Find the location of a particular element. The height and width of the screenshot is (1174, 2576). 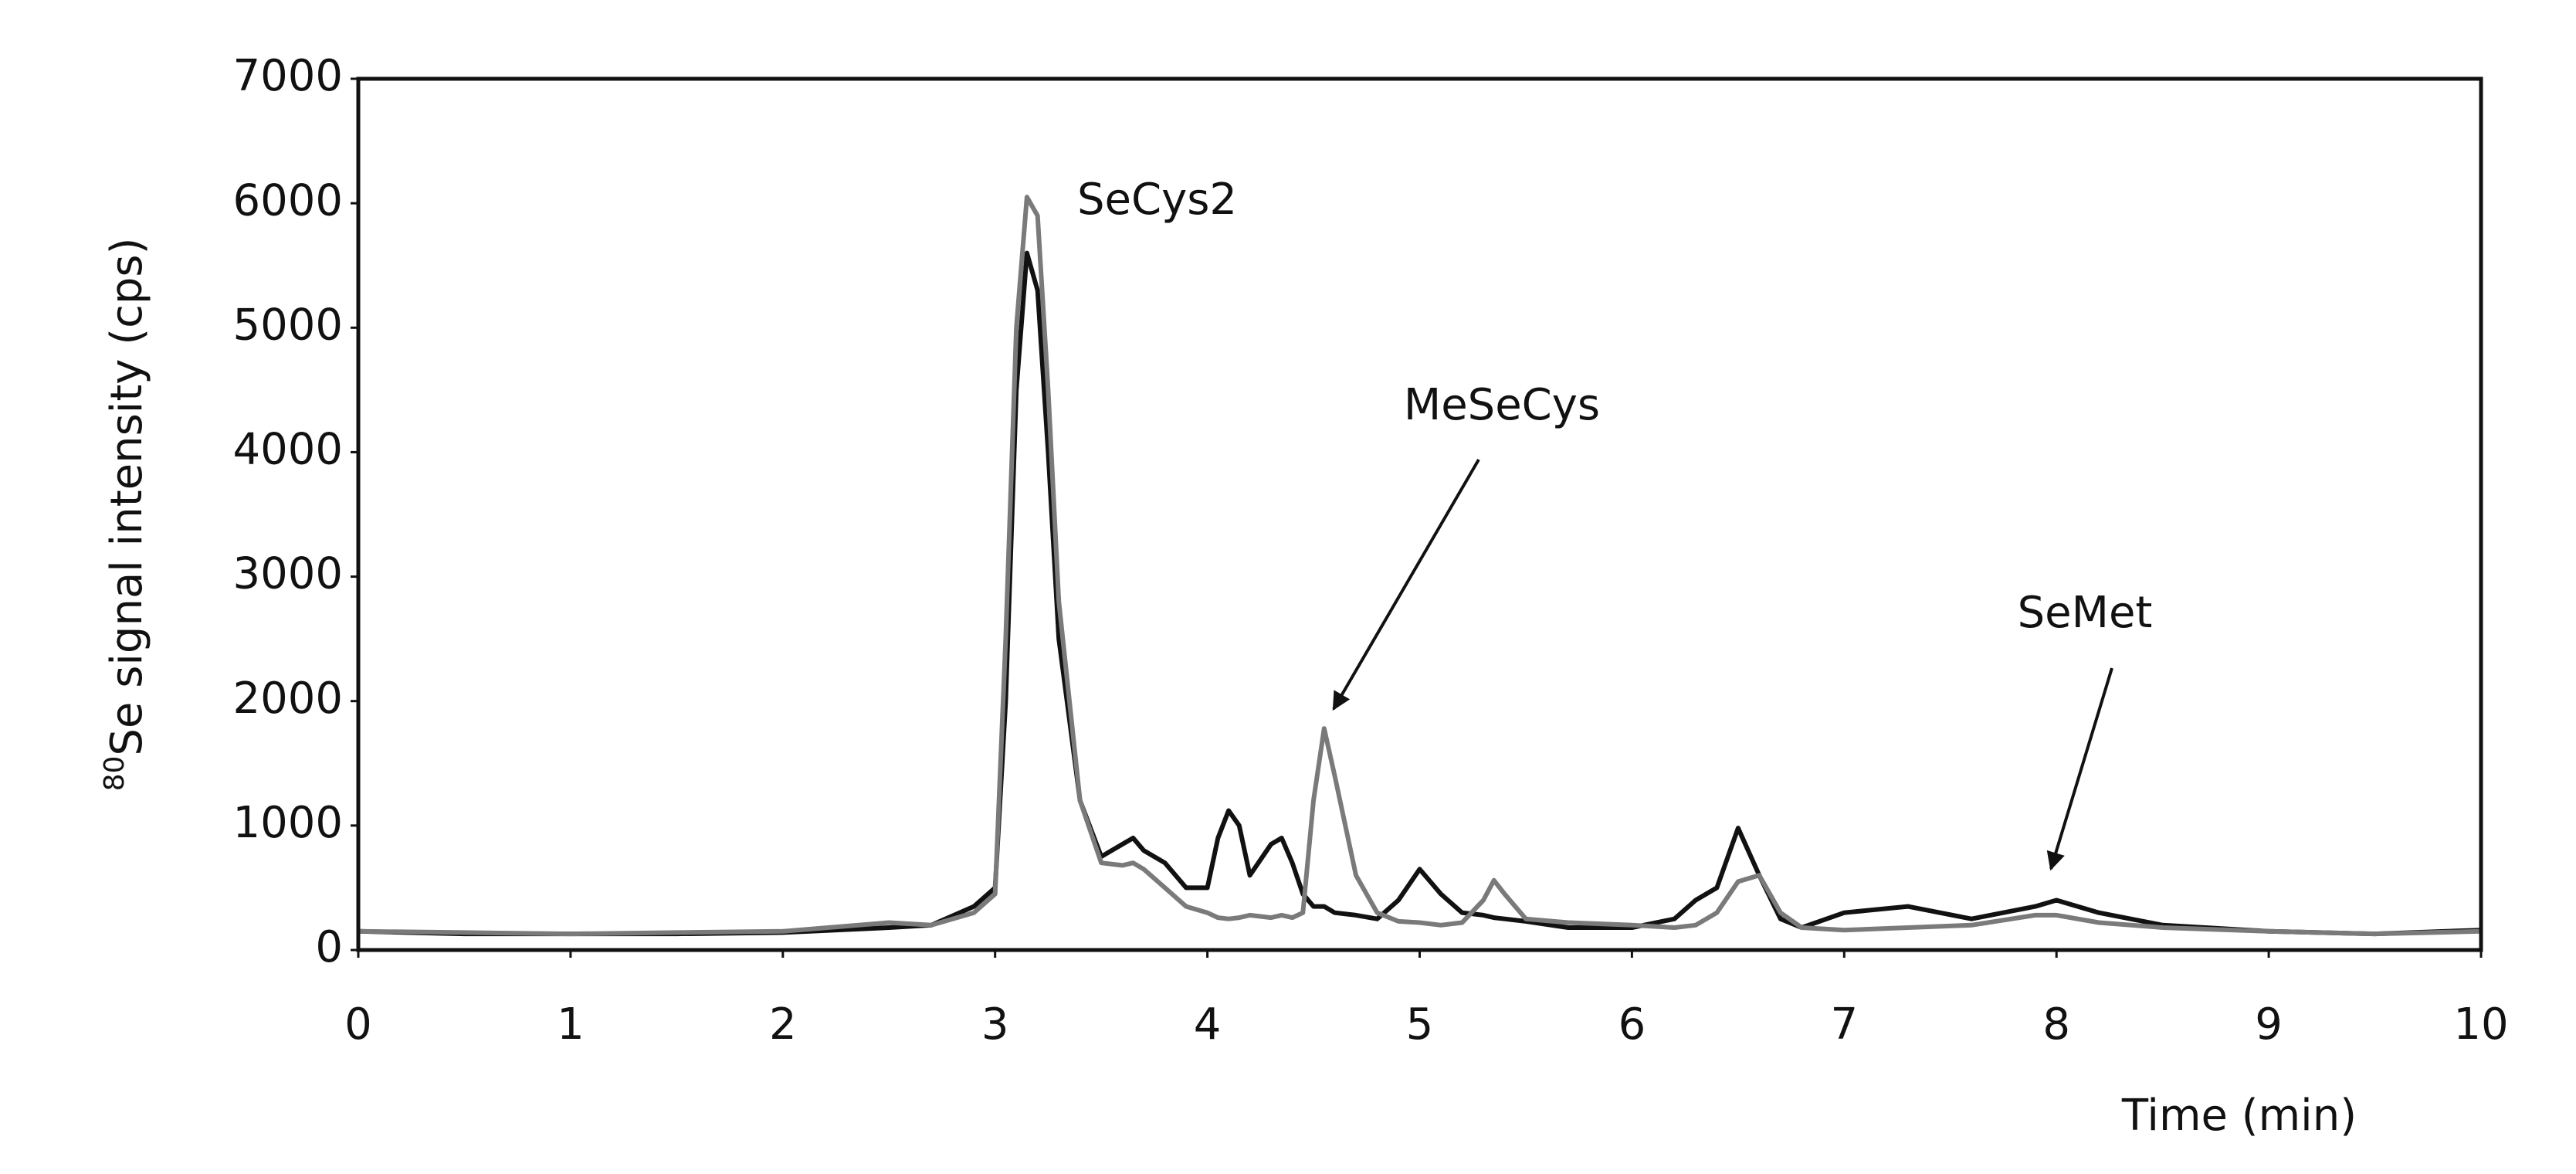

x-tick-label: 6 is located at coordinates (1632, 1024).